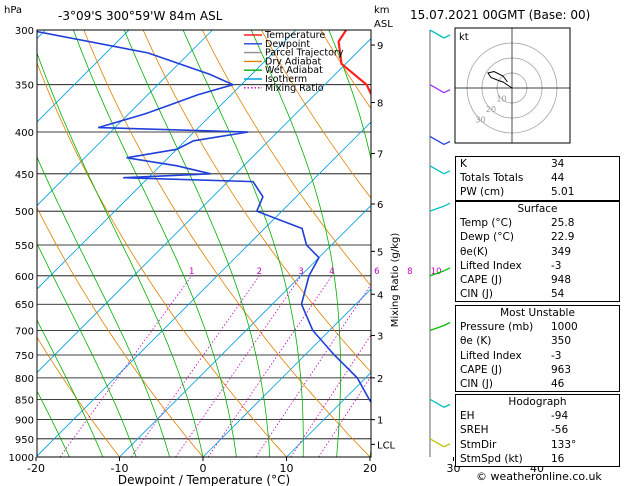 The width and height of the screenshot is (629, 486). What do you see at coordinates (558, 383) in the screenshot?
I see `row-value: 46` at bounding box center [558, 383].